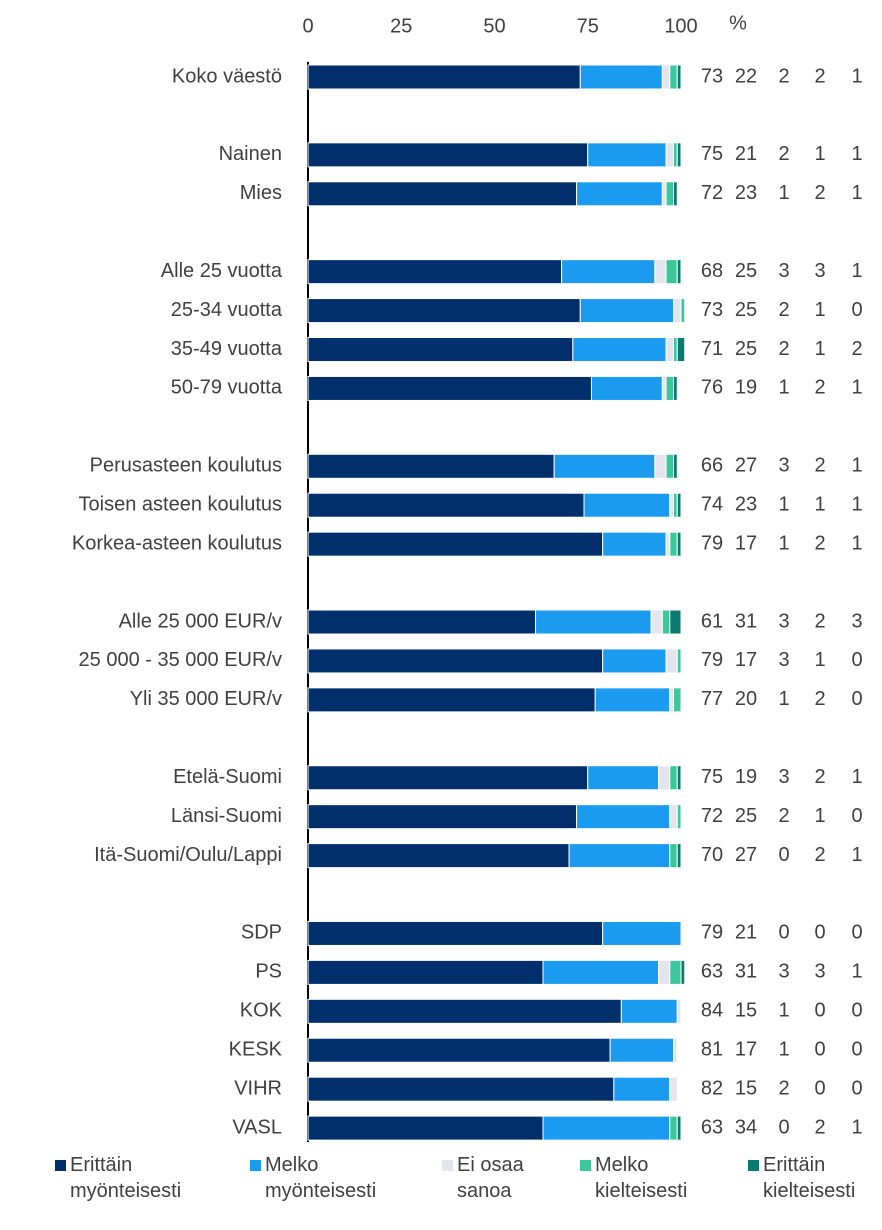 The image size is (882, 1230). Describe the element at coordinates (188, 855) in the screenshot. I see `y-tick-label: Itä-Suomi/Oulu/Lappi` at that location.